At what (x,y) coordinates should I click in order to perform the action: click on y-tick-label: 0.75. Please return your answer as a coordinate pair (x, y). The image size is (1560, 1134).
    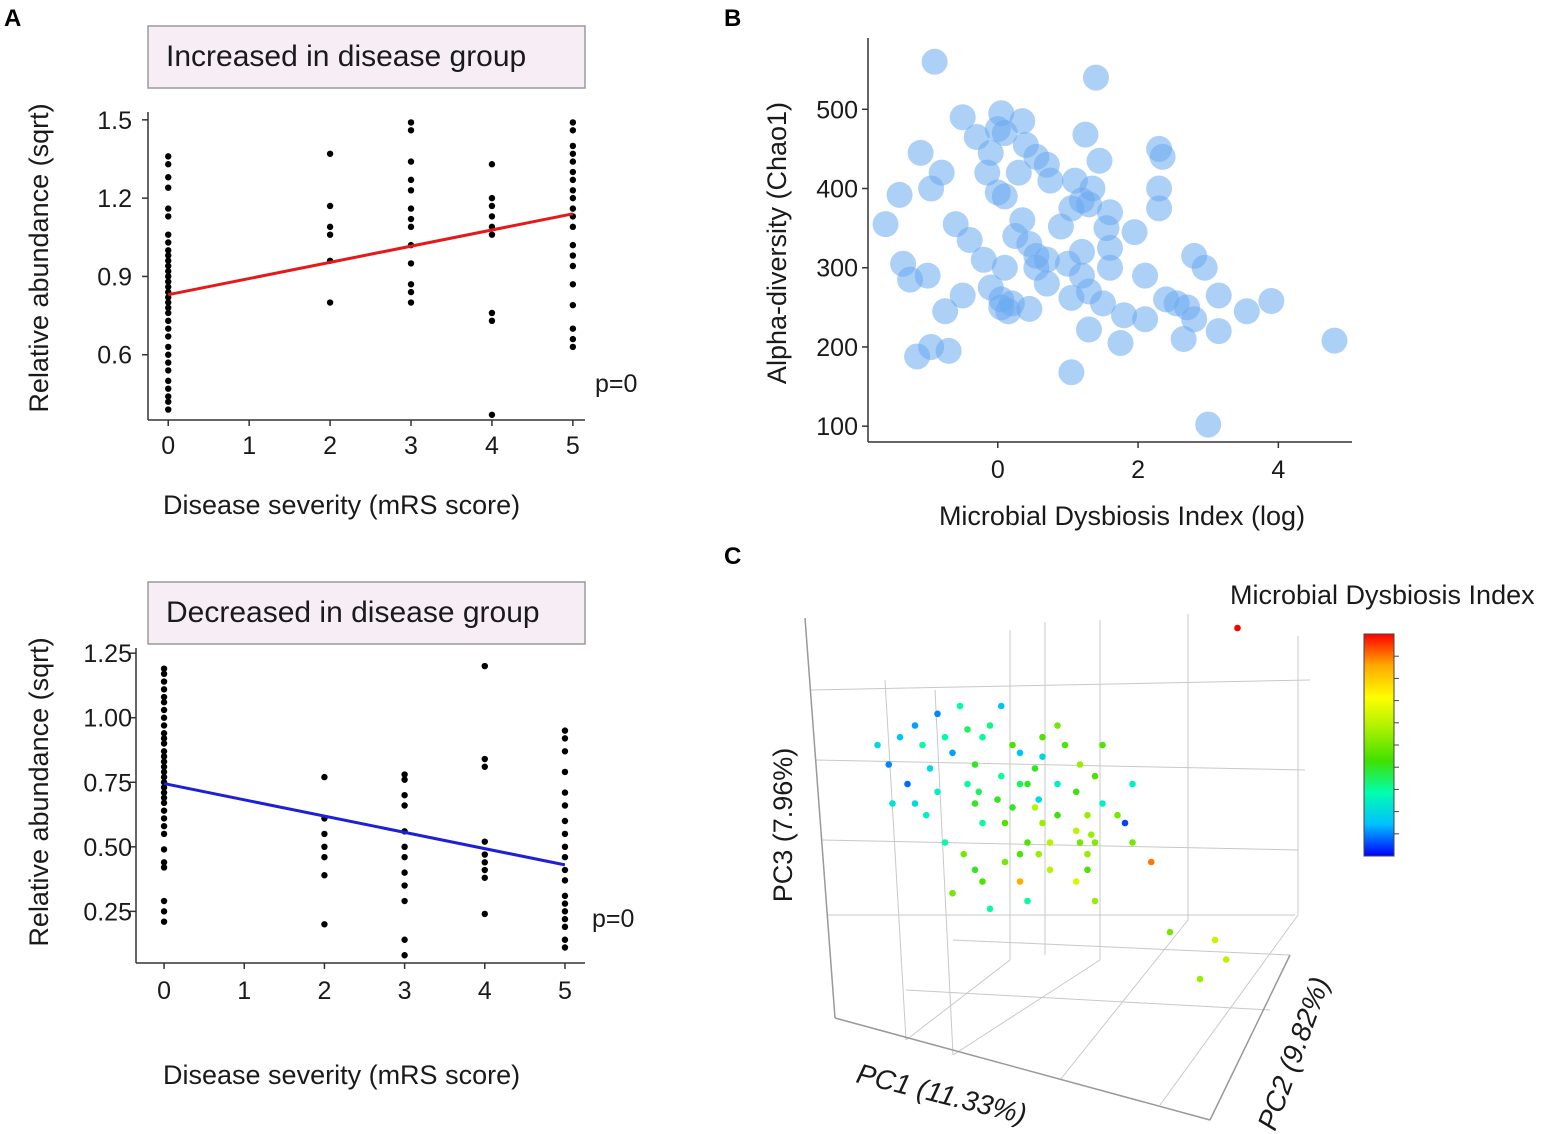
    Looking at the image, I should click on (107, 783).